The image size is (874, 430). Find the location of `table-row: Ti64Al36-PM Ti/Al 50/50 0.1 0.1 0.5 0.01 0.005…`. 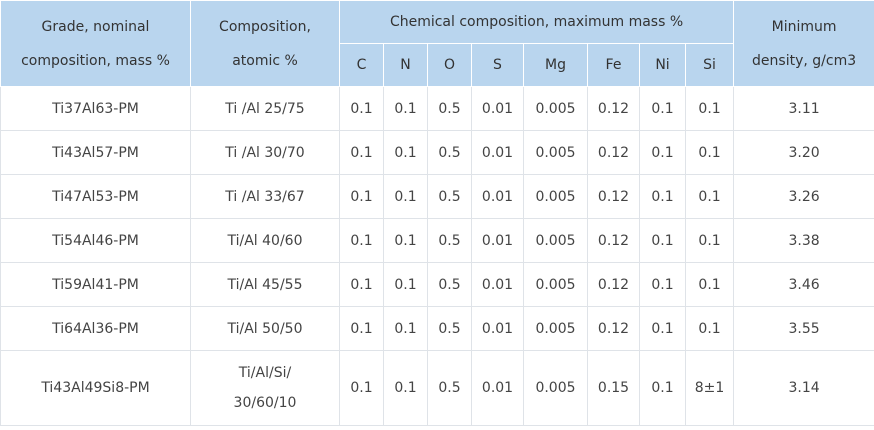

table-row: Ti64Al36-PM Ti/Al 50/50 0.1 0.1 0.5 0.01 0.005… is located at coordinates (437, 328).